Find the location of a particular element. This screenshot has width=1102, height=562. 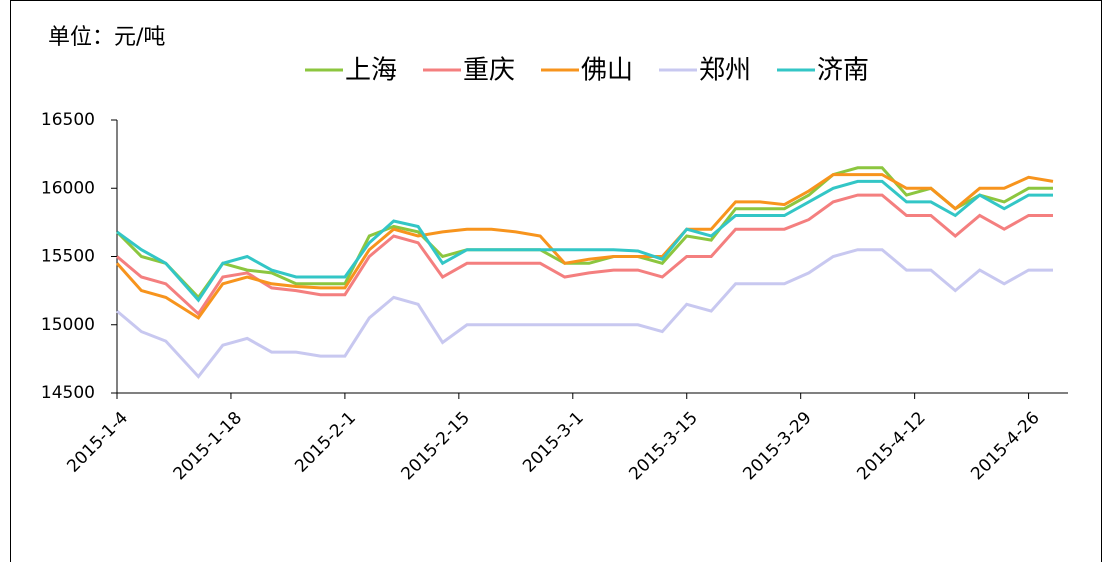

y-tick-label: 16500 is located at coordinates (68, 120).